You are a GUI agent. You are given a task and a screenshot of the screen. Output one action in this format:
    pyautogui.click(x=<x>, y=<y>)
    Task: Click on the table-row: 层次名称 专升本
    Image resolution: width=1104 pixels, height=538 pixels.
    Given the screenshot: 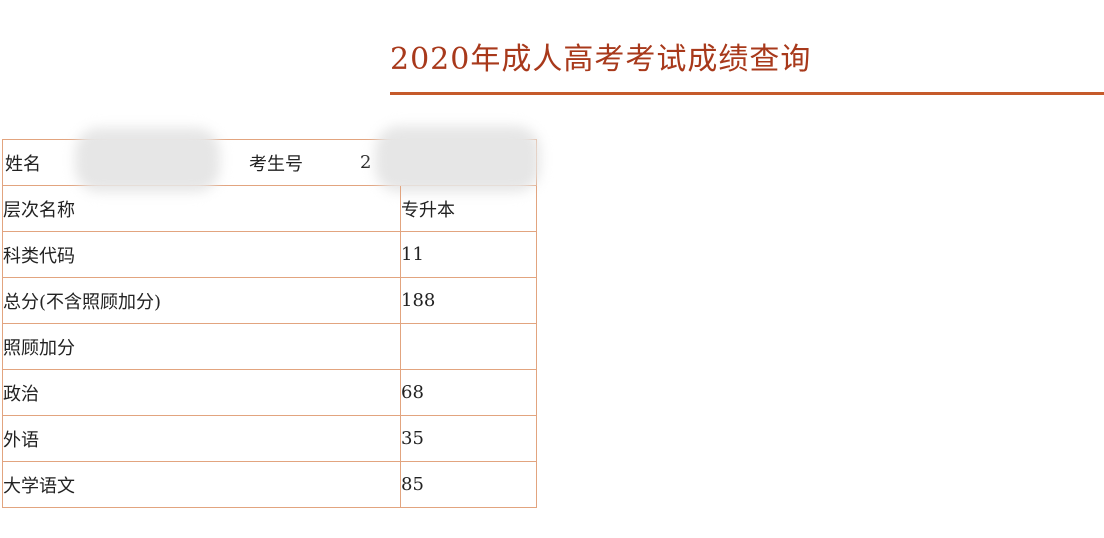 What is the action you would take?
    pyautogui.click(x=269, y=209)
    